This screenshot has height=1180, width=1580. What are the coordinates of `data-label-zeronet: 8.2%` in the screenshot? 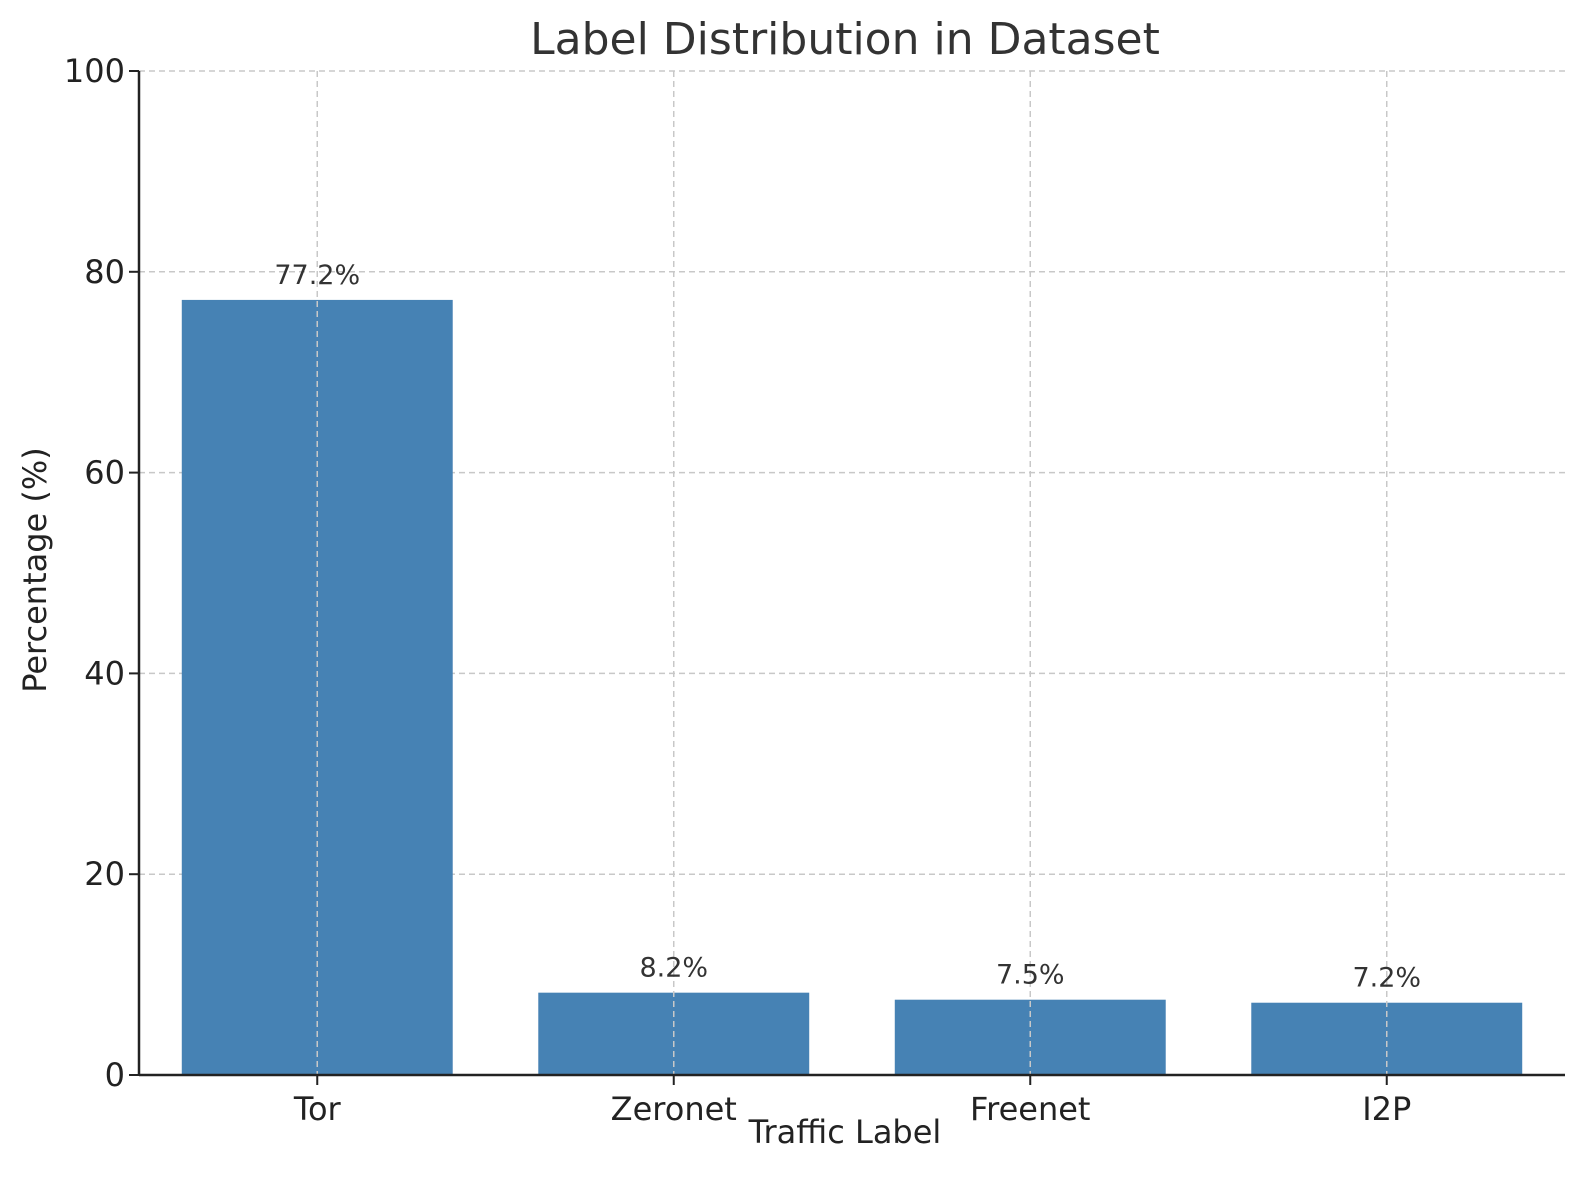 It's located at (673, 968).